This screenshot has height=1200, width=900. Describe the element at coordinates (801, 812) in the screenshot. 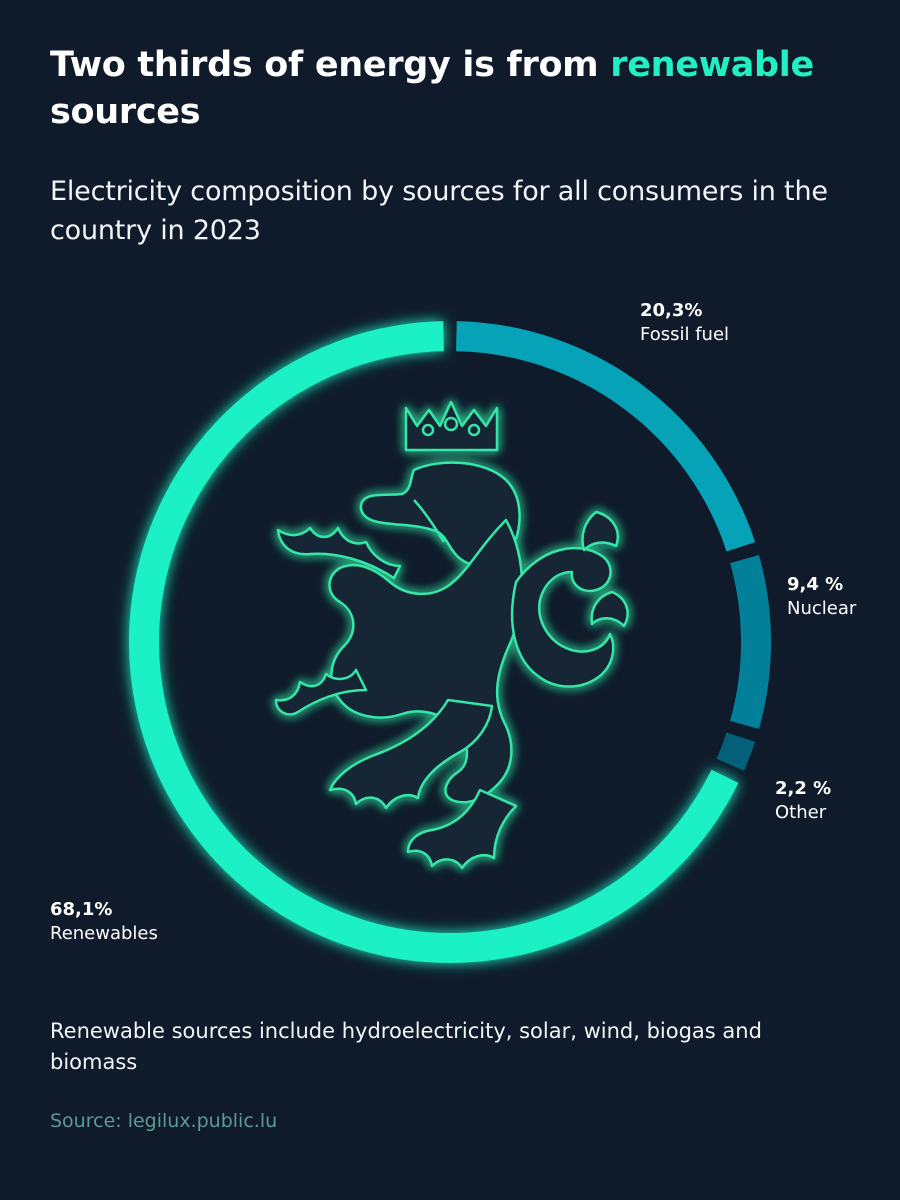

I see `data-label-name: Other` at that location.